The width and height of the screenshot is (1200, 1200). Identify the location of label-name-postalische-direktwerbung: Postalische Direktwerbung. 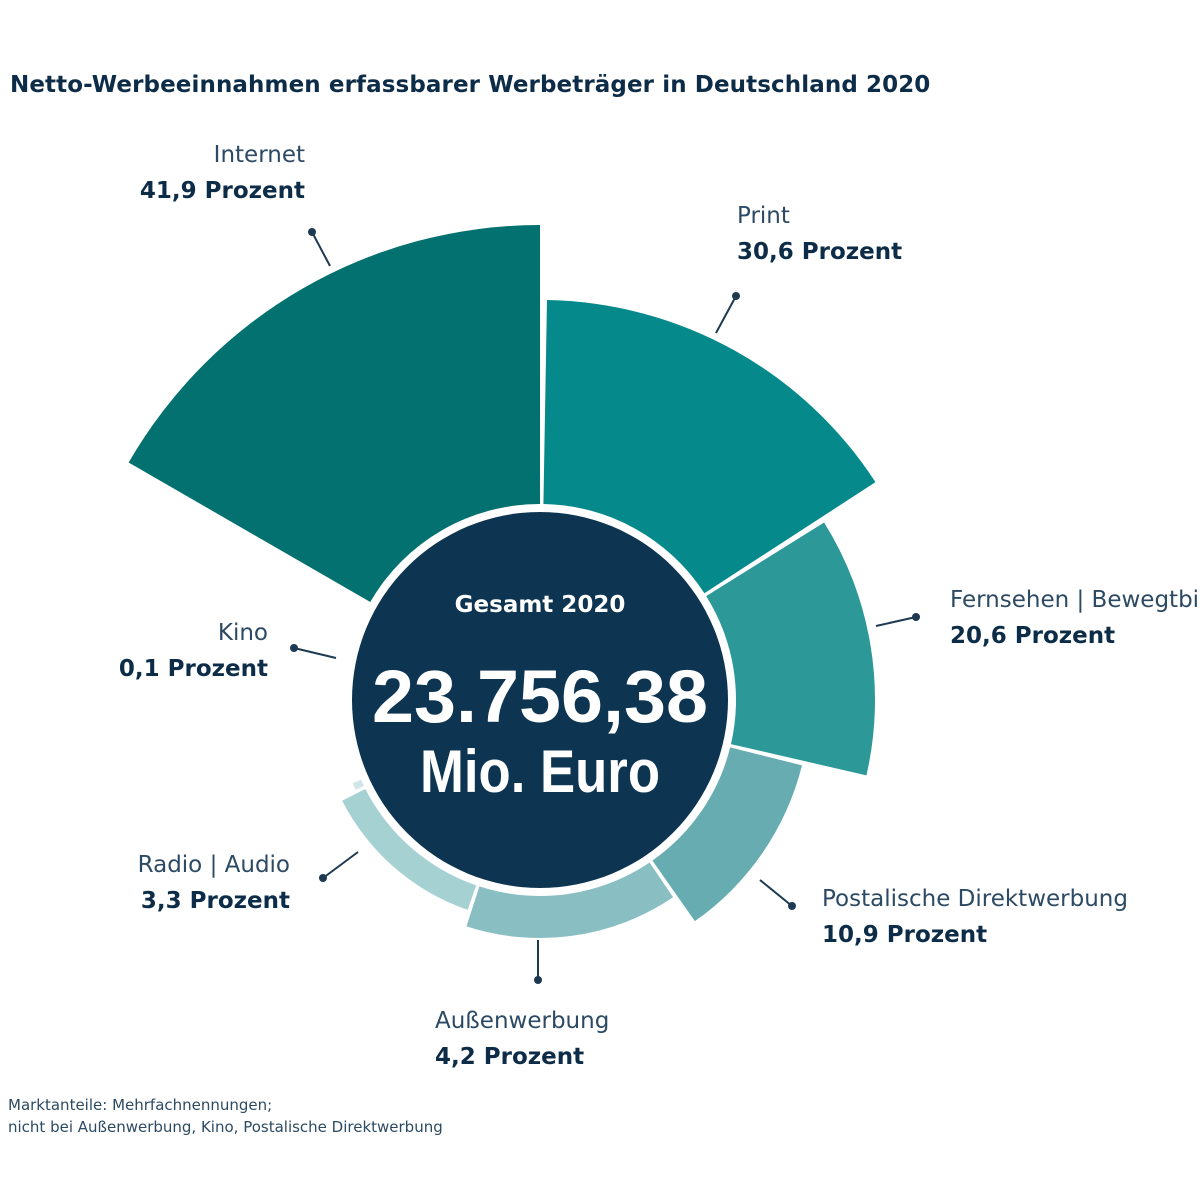
(975, 899).